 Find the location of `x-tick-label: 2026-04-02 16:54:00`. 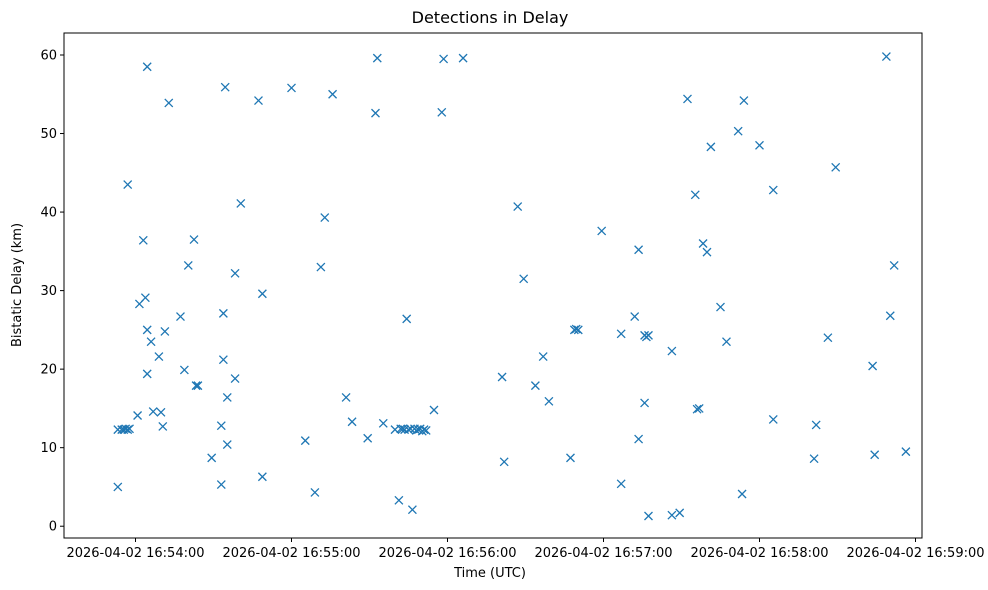

x-tick-label: 2026-04-02 16:54:00 is located at coordinates (135, 553).